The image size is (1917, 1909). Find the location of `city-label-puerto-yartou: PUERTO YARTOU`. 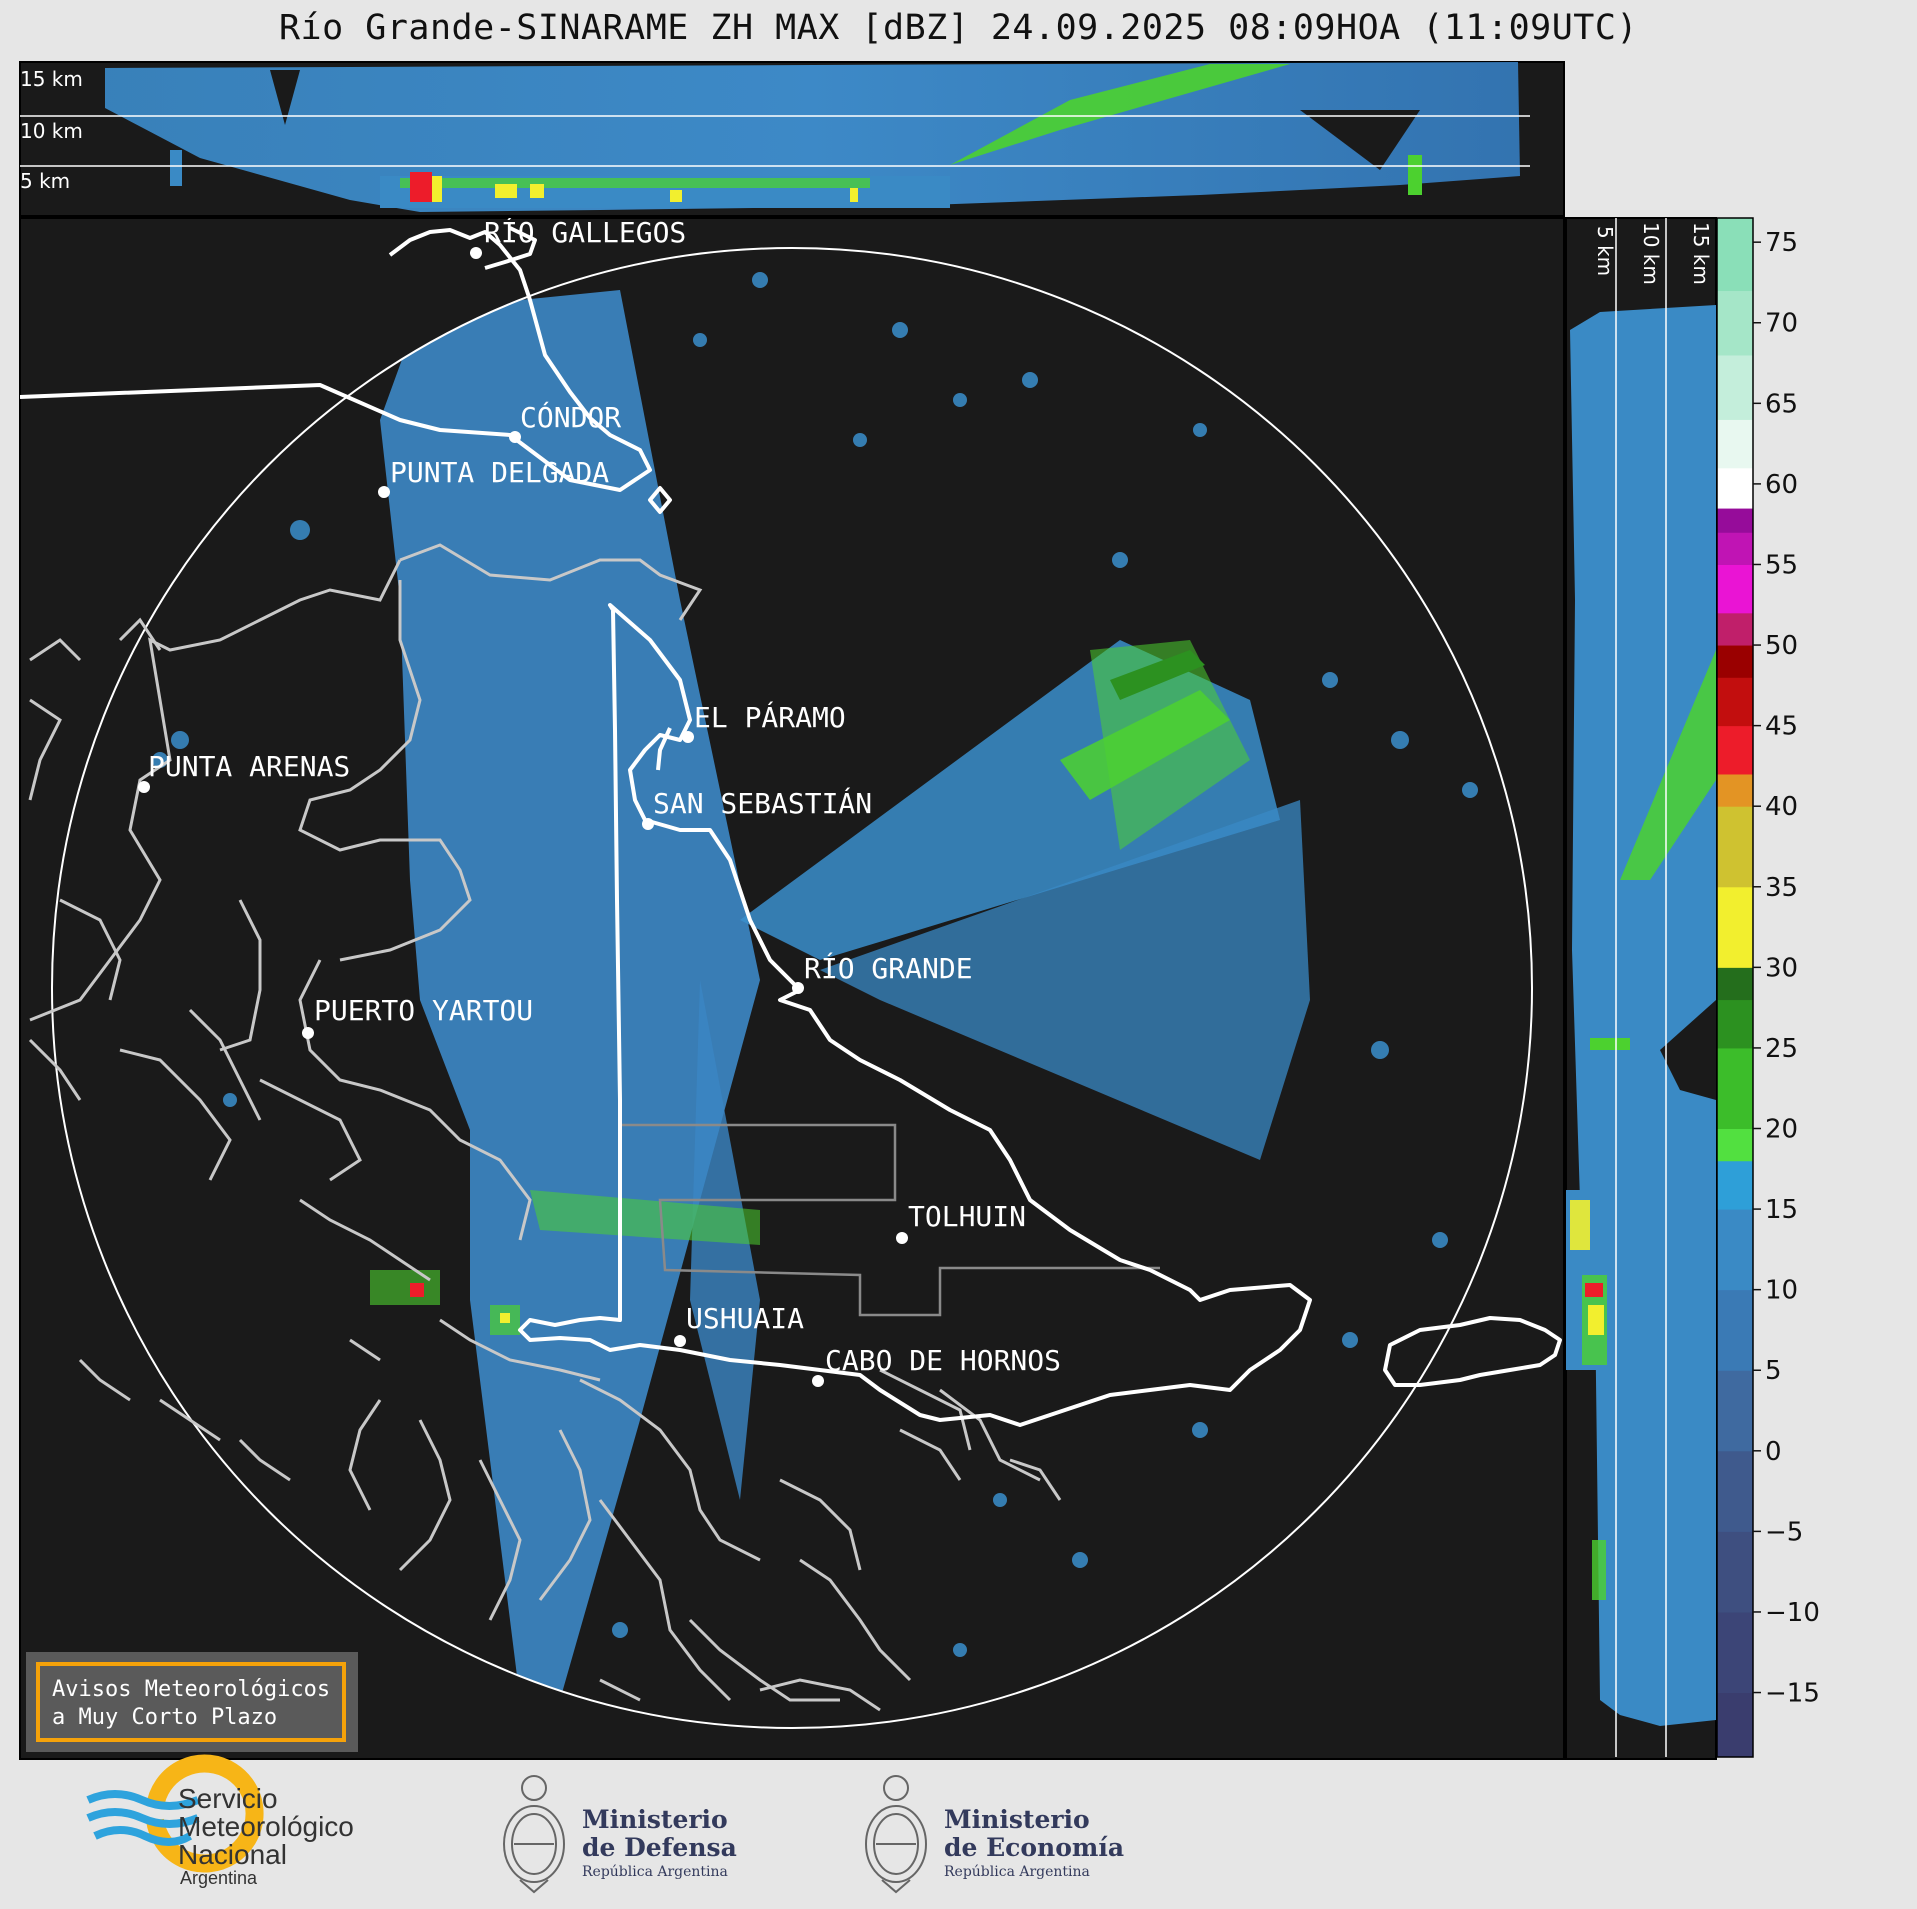

city-label-puerto-yartou: PUERTO YARTOU is located at coordinates (423, 1010).